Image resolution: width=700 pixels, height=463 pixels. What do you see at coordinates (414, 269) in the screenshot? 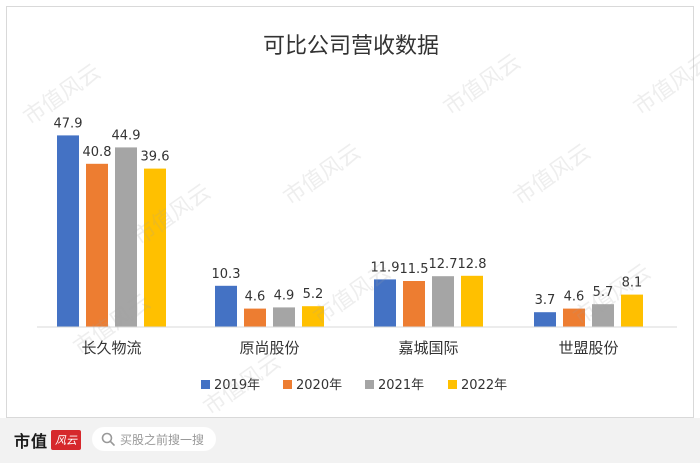
I see `data-label-2-1: 11.5` at bounding box center [414, 269].